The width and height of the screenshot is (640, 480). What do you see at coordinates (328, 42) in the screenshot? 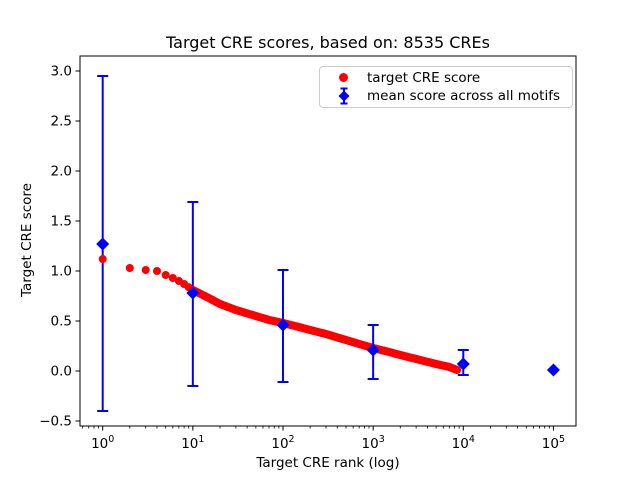
I see `chart-title: Target CRE scores, based on: 8535 CREs` at bounding box center [328, 42].